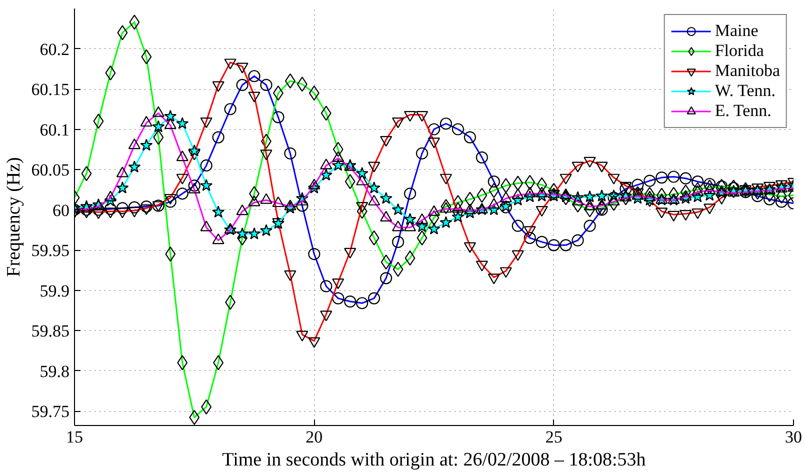 Image resolution: width=805 pixels, height=475 pixels. What do you see at coordinates (13, 217) in the screenshot?
I see `y-axis-title: Frequency (Hz)` at bounding box center [13, 217].